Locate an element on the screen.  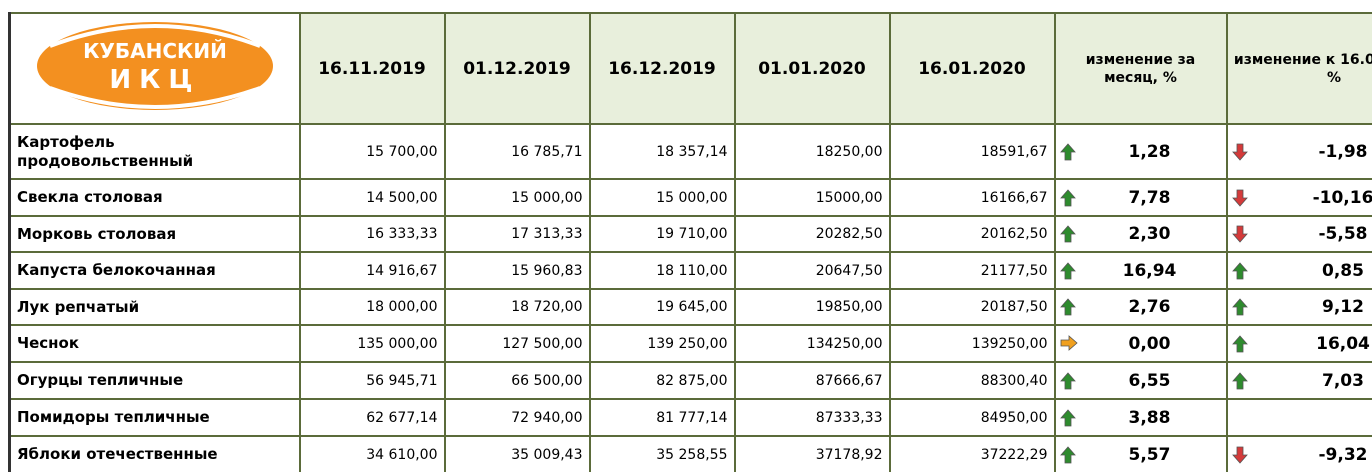
change-cell: 0,00 is located at coordinates (1140, 343).